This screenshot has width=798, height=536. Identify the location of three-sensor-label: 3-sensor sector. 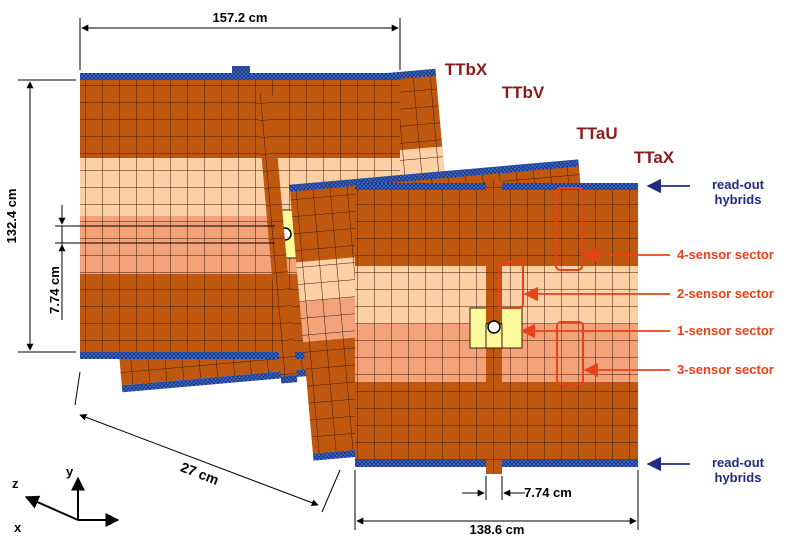
(725, 369).